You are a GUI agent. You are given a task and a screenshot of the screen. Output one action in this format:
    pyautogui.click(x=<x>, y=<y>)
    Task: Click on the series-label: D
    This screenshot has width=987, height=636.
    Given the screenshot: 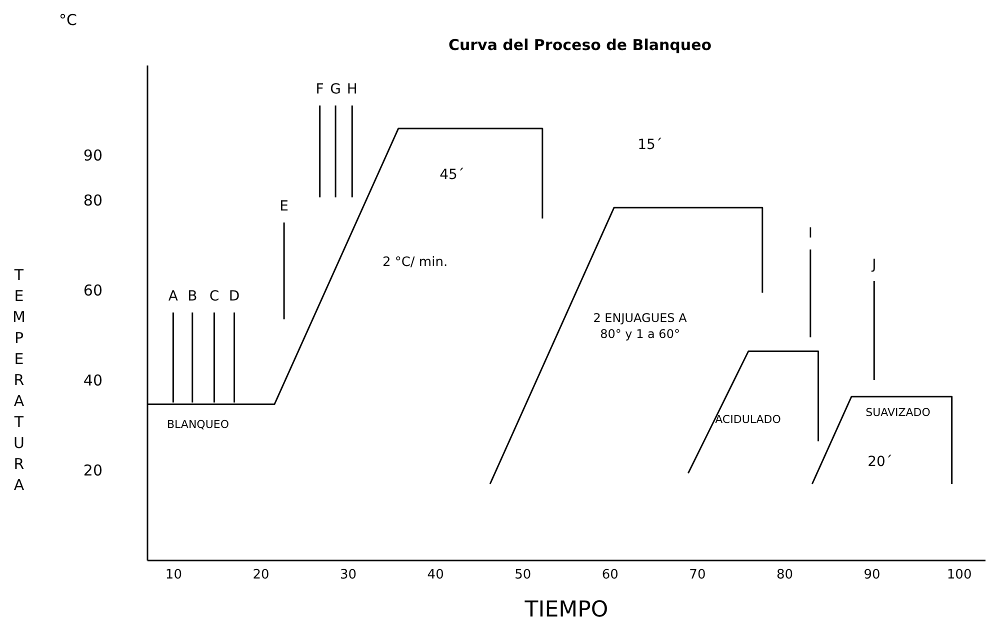 What is the action you would take?
    pyautogui.click(x=234, y=296)
    